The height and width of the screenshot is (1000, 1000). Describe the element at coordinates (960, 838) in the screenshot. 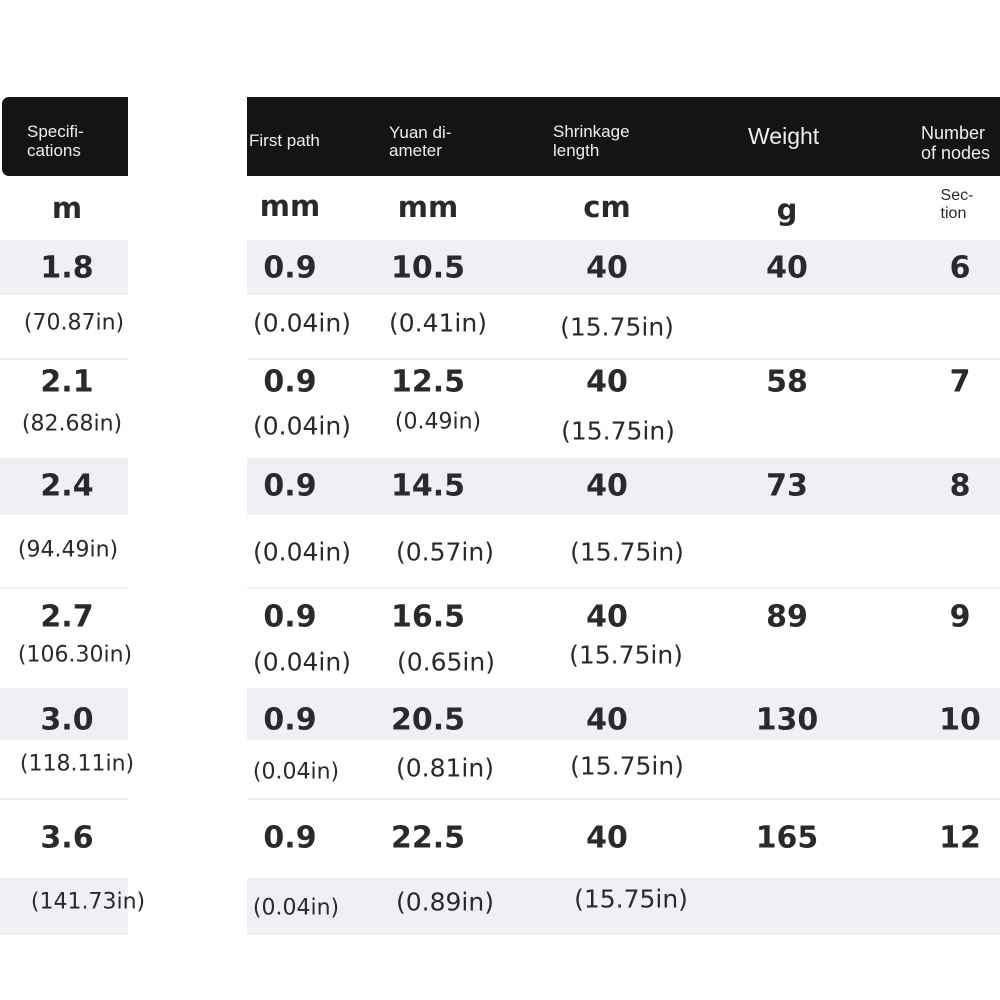

I see `cell-nodes: 12` at that location.